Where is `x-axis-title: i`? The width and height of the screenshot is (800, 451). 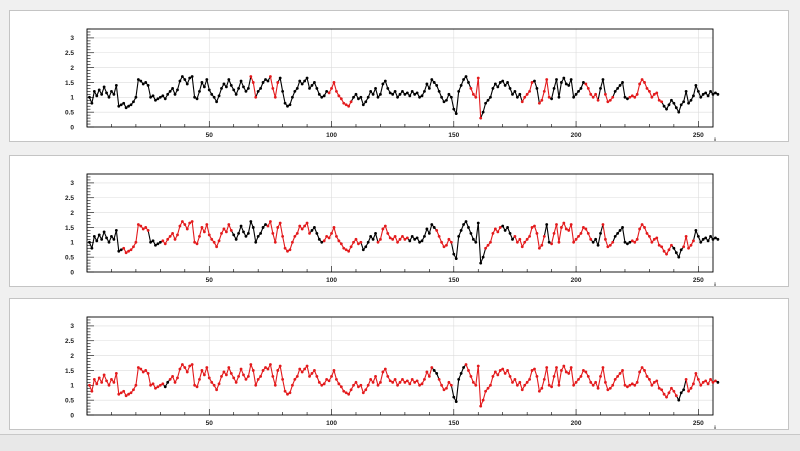 x-axis-title: i is located at coordinates (715, 427).